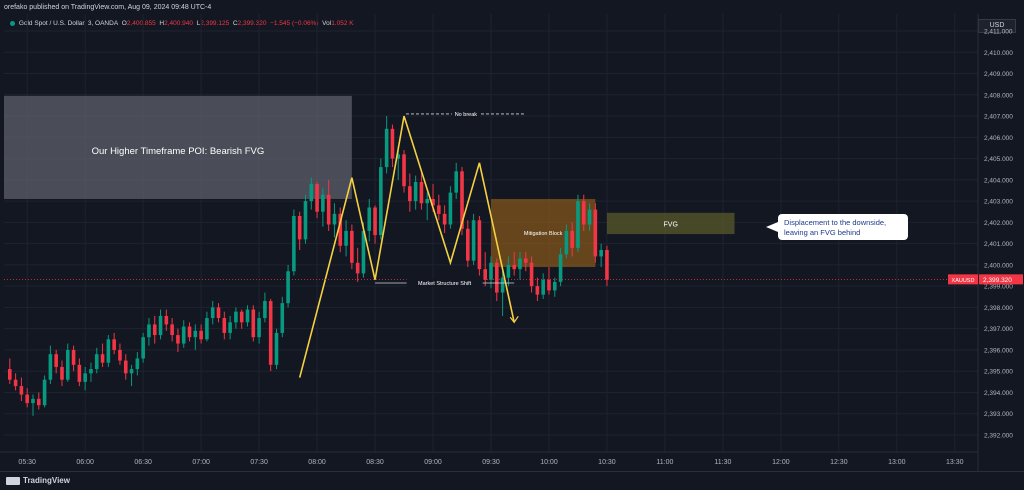 The height and width of the screenshot is (490, 1024). I want to click on tradingview-logo: TradingView, so click(38, 480).